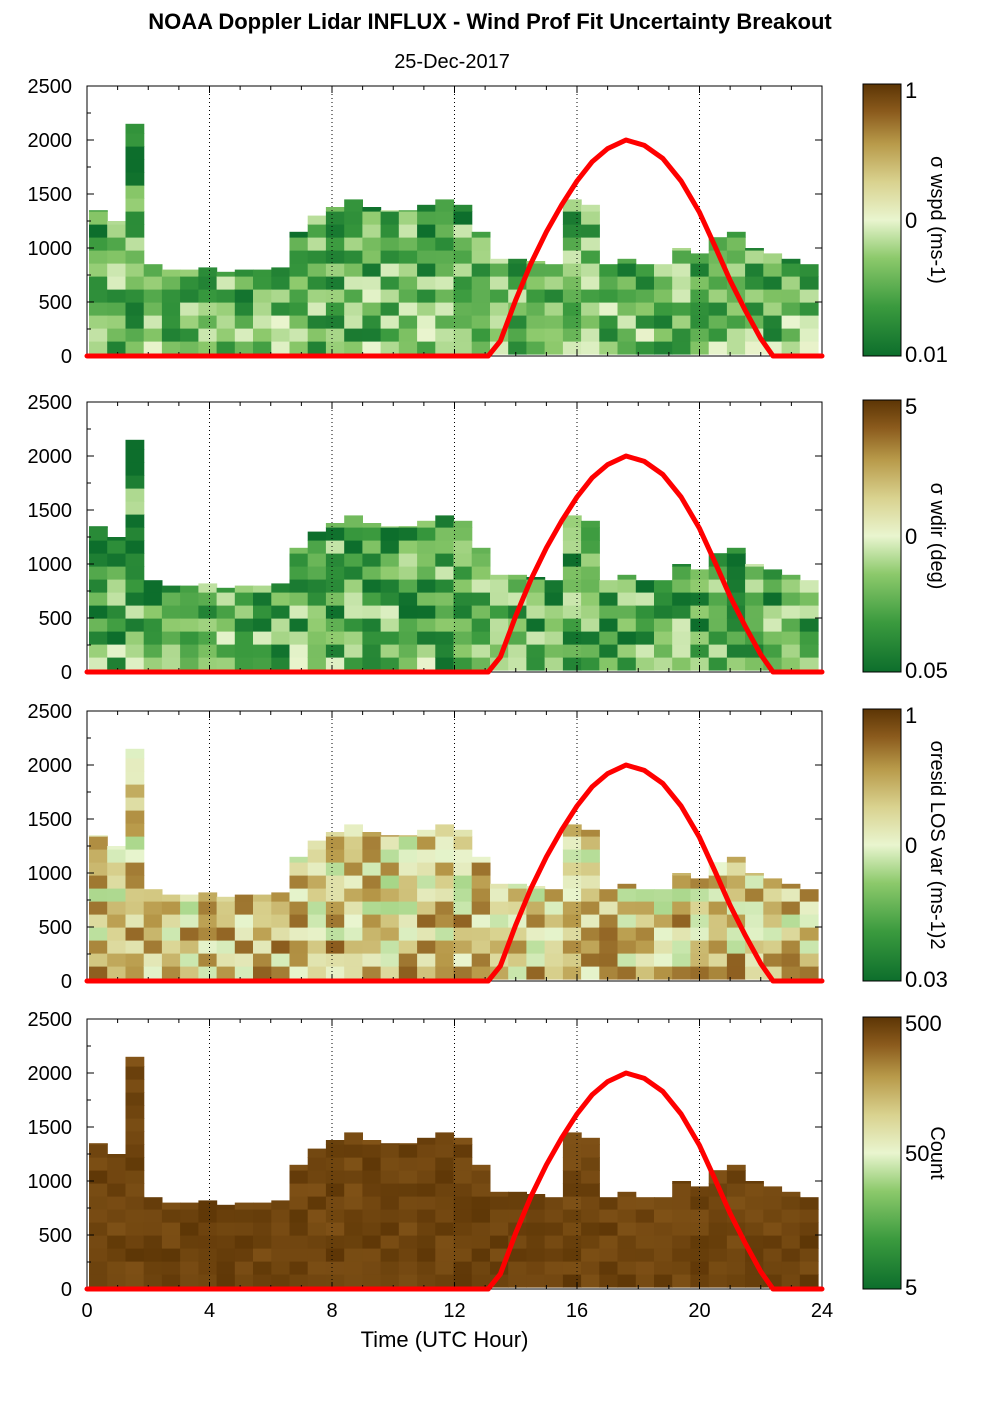 This screenshot has width=981, height=1412. I want to click on colorbar, so click(882, 845).